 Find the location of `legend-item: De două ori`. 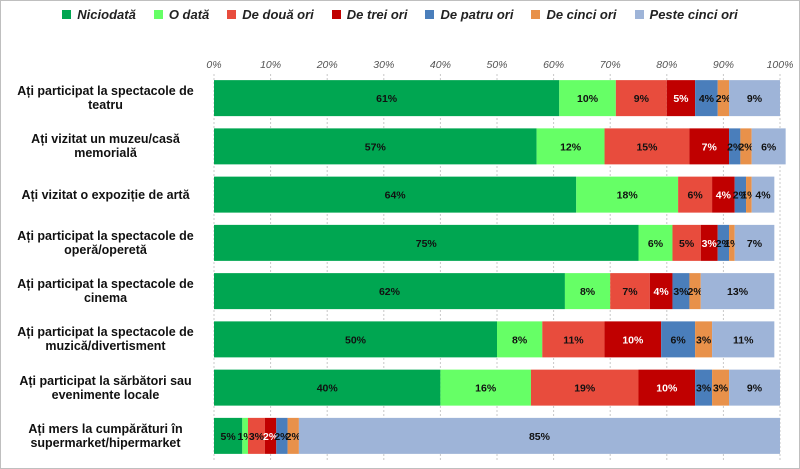

legend-item: De două ori is located at coordinates (270, 14).